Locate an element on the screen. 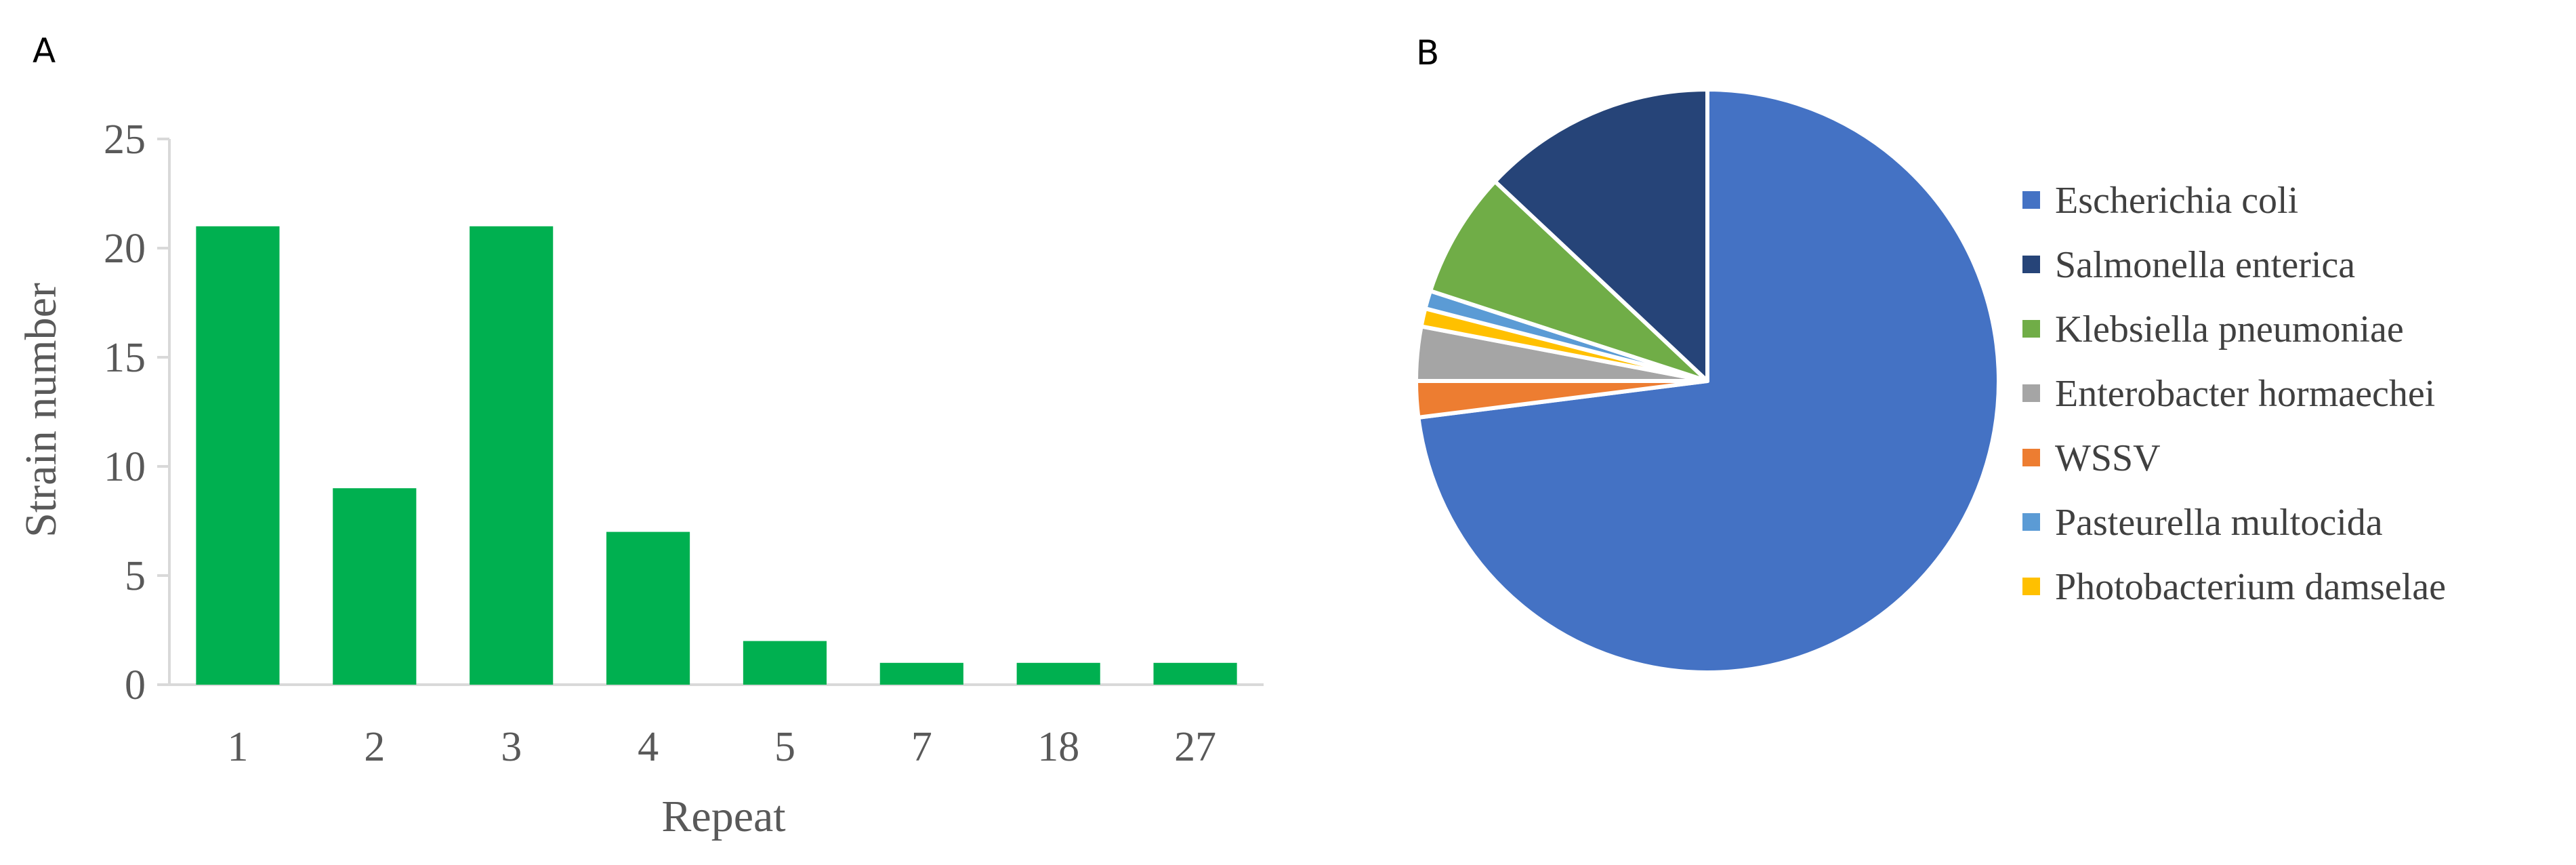  legend-label: WSSV is located at coordinates (2108, 458).